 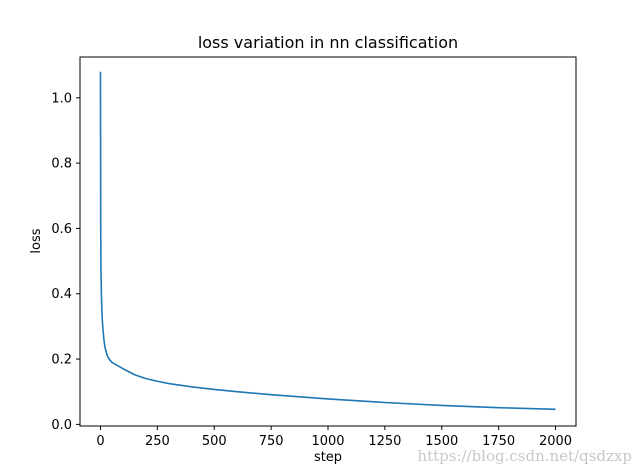 I want to click on x-tick-label: 0, so click(x=100, y=441).